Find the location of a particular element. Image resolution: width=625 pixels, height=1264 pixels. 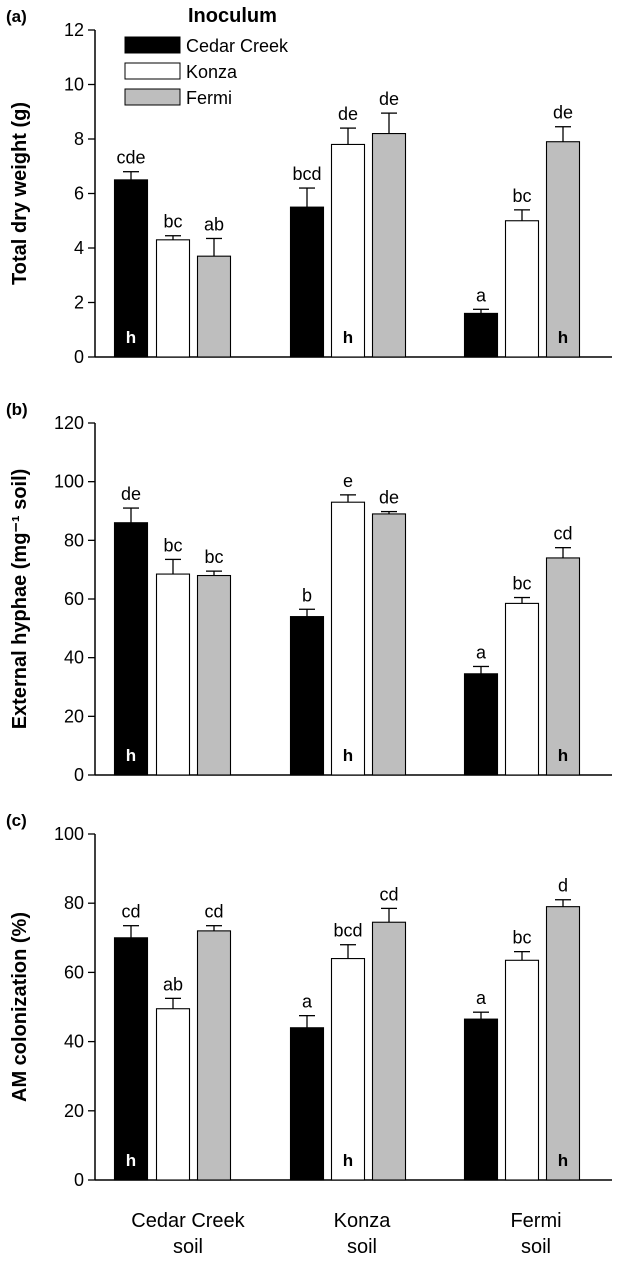

panel-label: (a) is located at coordinates (16, 16).